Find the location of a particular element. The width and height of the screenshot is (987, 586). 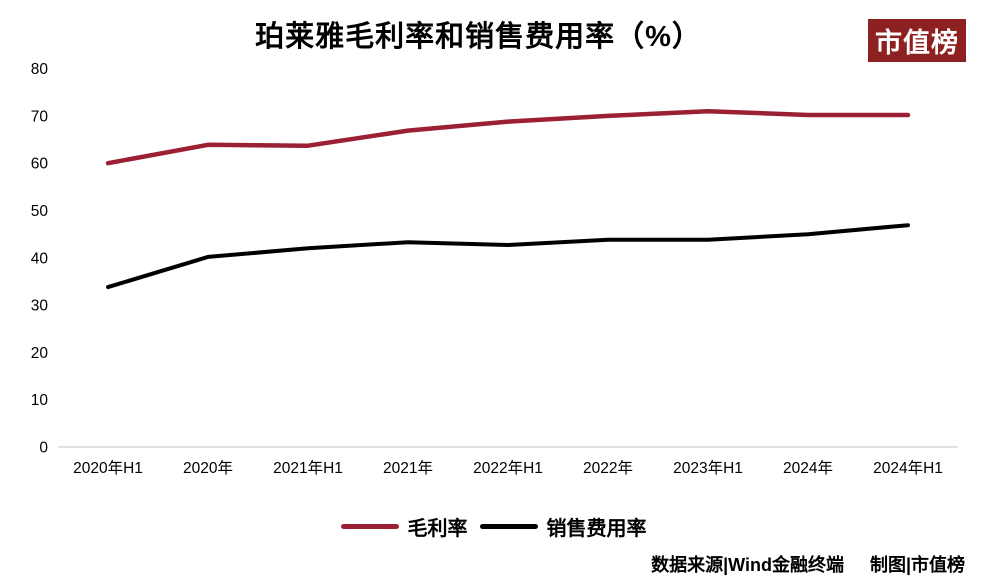

legend-label: 销售费用率 is located at coordinates (596, 529).